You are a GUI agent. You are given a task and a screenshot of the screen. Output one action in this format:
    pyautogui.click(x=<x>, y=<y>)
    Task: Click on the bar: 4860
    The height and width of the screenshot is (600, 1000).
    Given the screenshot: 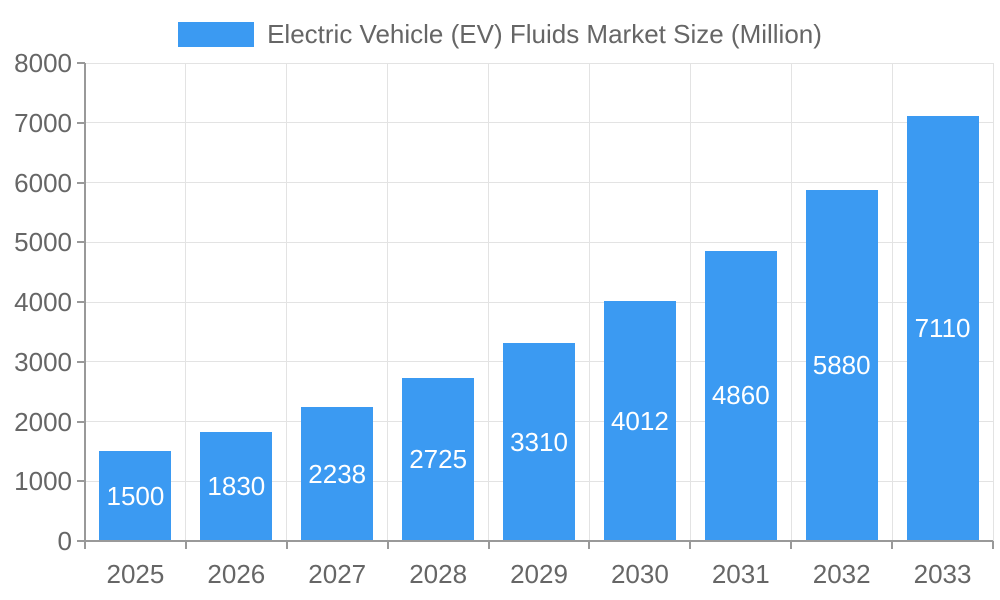 What is the action you would take?
    pyautogui.click(x=740, y=395)
    